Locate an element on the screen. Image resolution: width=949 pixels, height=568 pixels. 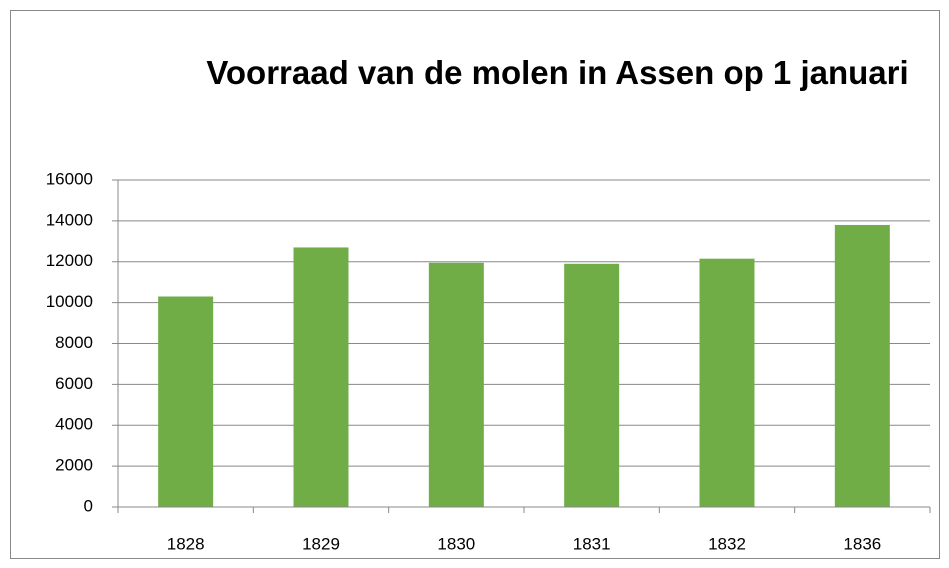
x-tick-label: 1830 is located at coordinates (456, 543).